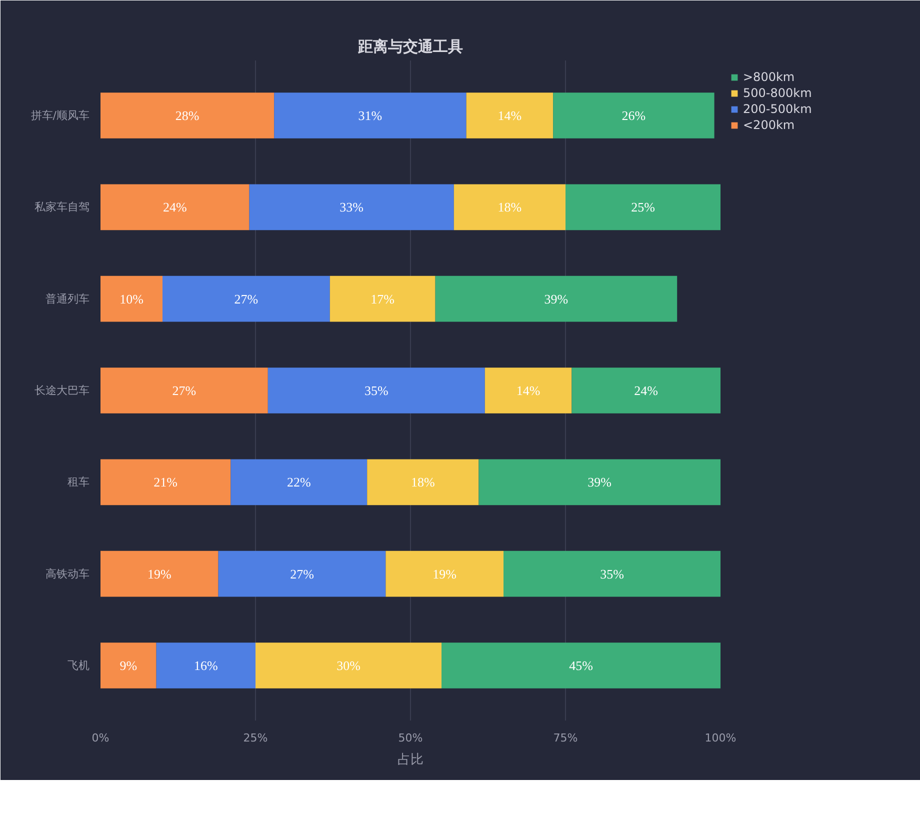  I want to click on data-label: 28%, so click(187, 115).